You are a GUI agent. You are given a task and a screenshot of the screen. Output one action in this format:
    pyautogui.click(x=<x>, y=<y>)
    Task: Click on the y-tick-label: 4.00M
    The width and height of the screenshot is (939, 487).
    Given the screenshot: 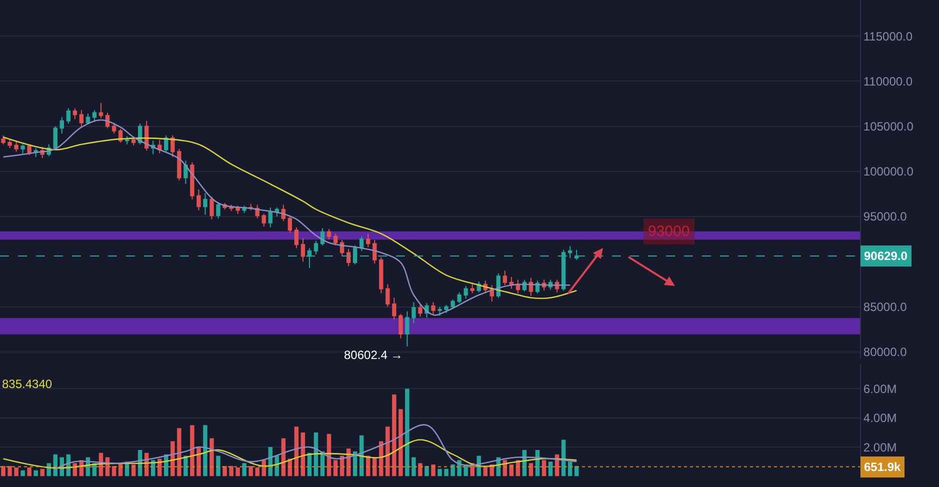 What is the action you would take?
    pyautogui.click(x=880, y=418)
    